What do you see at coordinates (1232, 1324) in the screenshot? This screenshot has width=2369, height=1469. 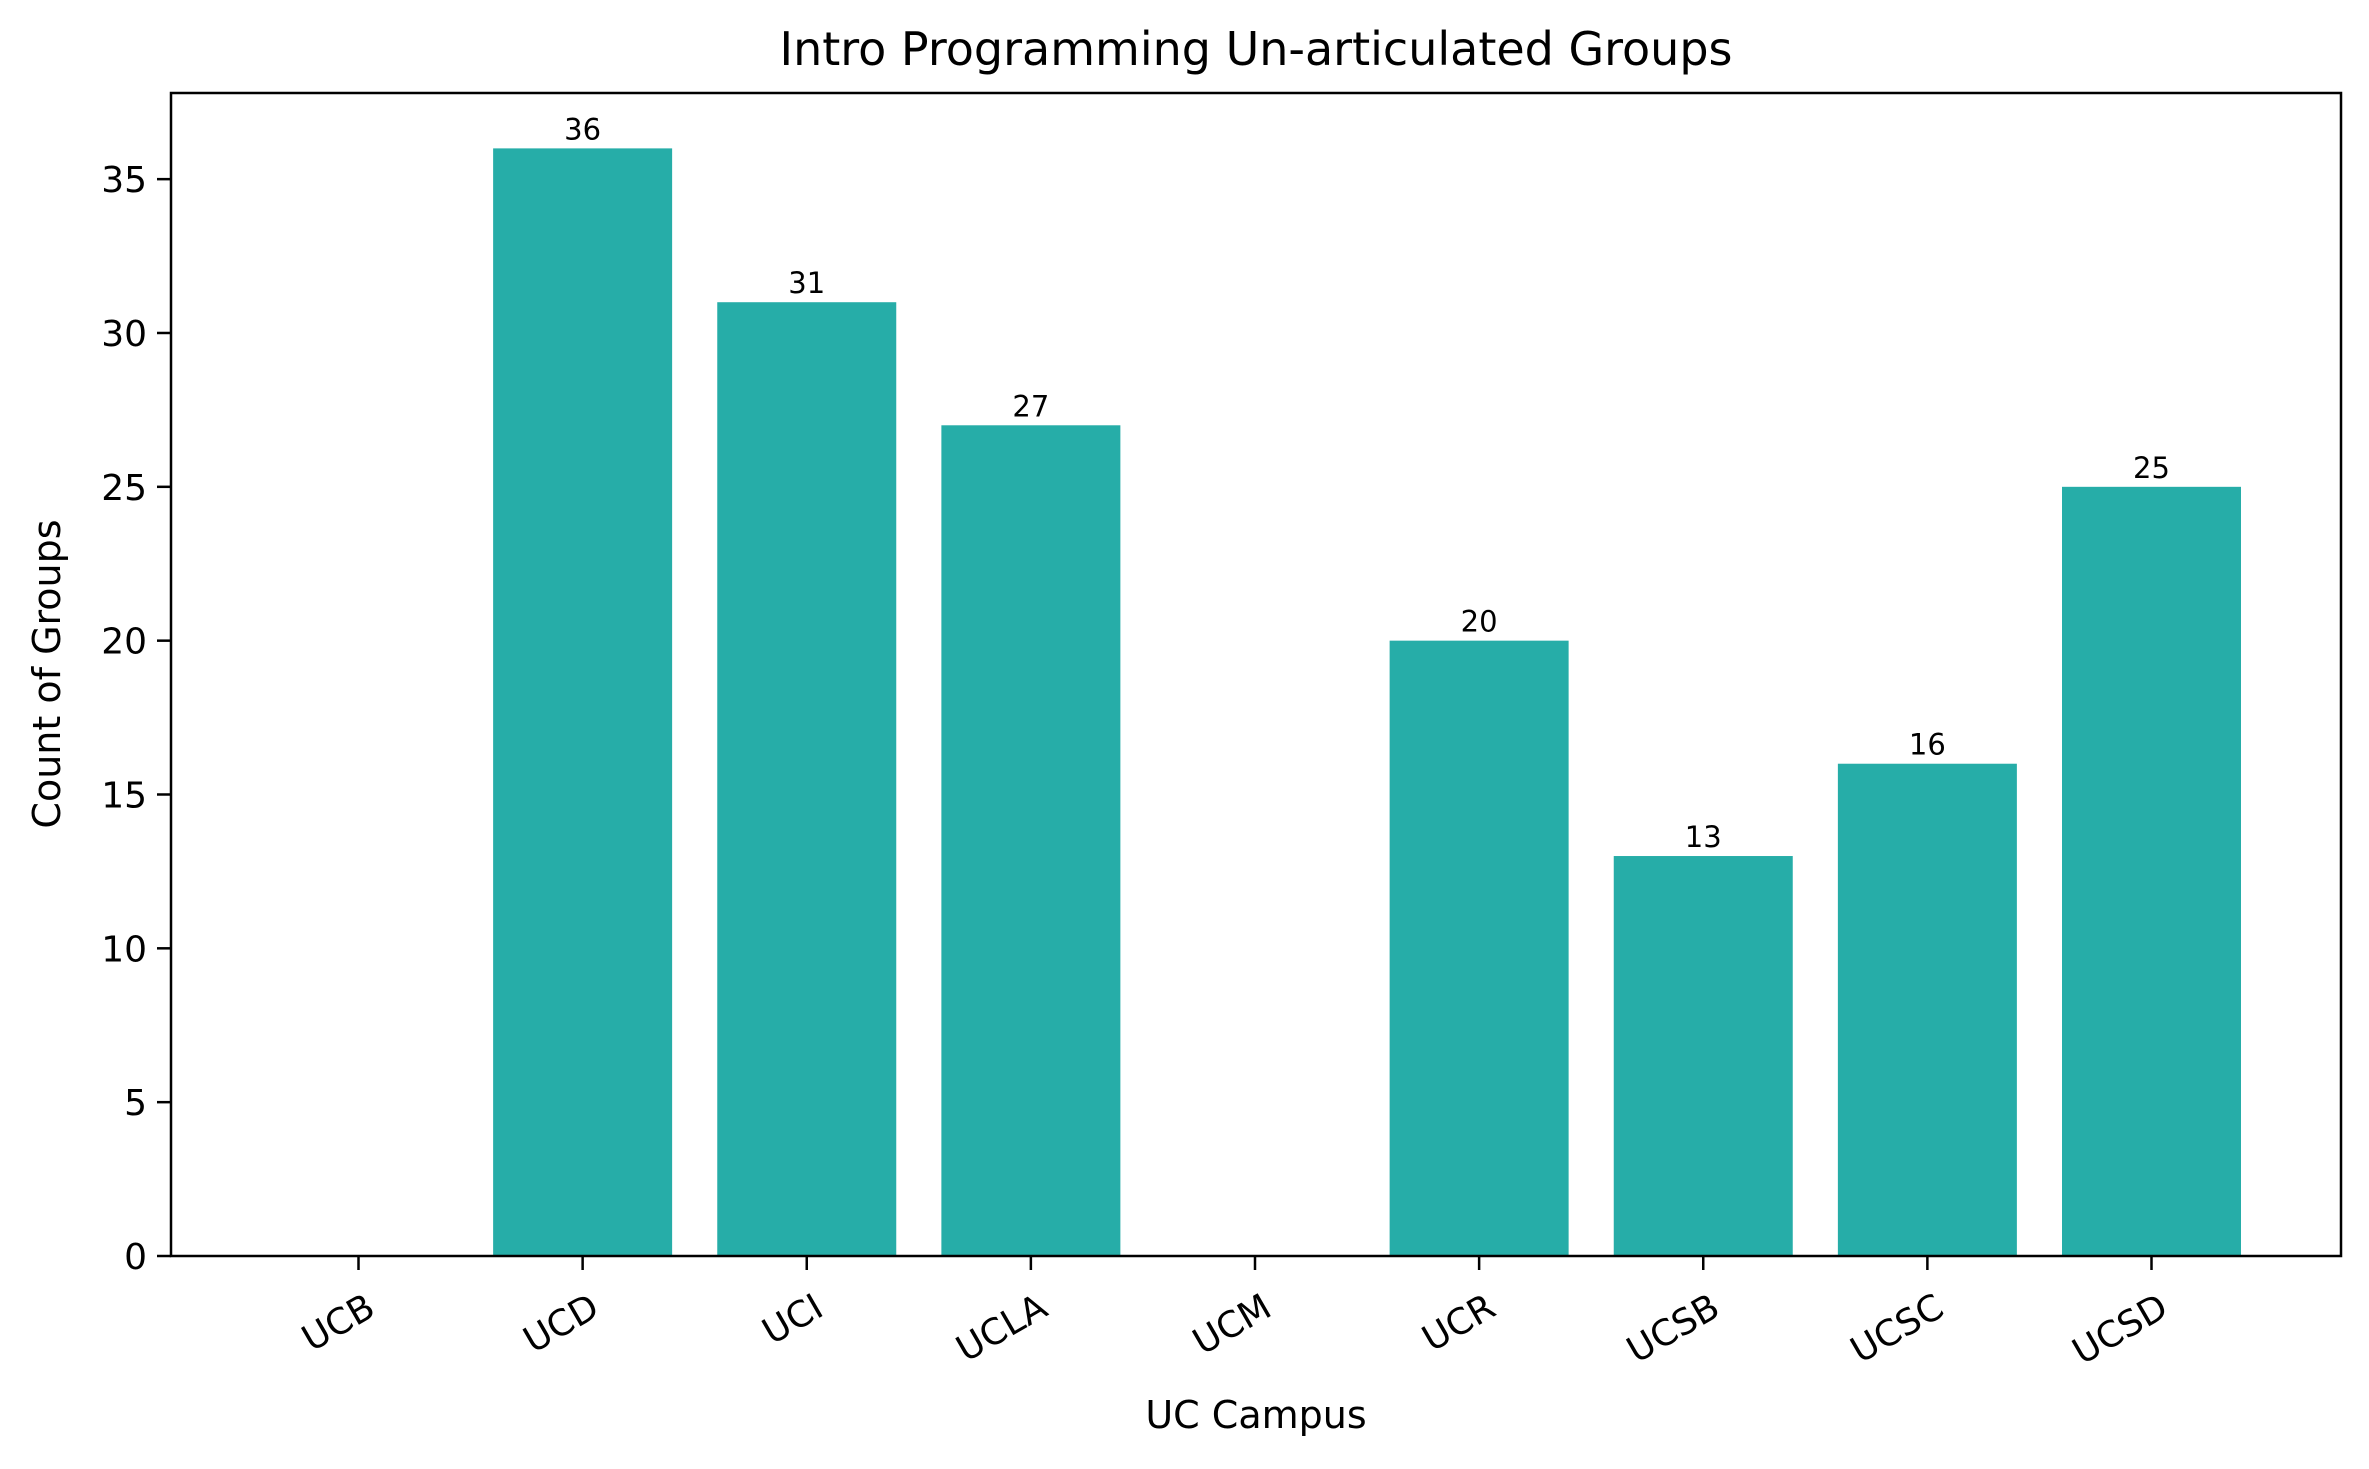 I see `x-tick-label-ucm: UCM` at bounding box center [1232, 1324].